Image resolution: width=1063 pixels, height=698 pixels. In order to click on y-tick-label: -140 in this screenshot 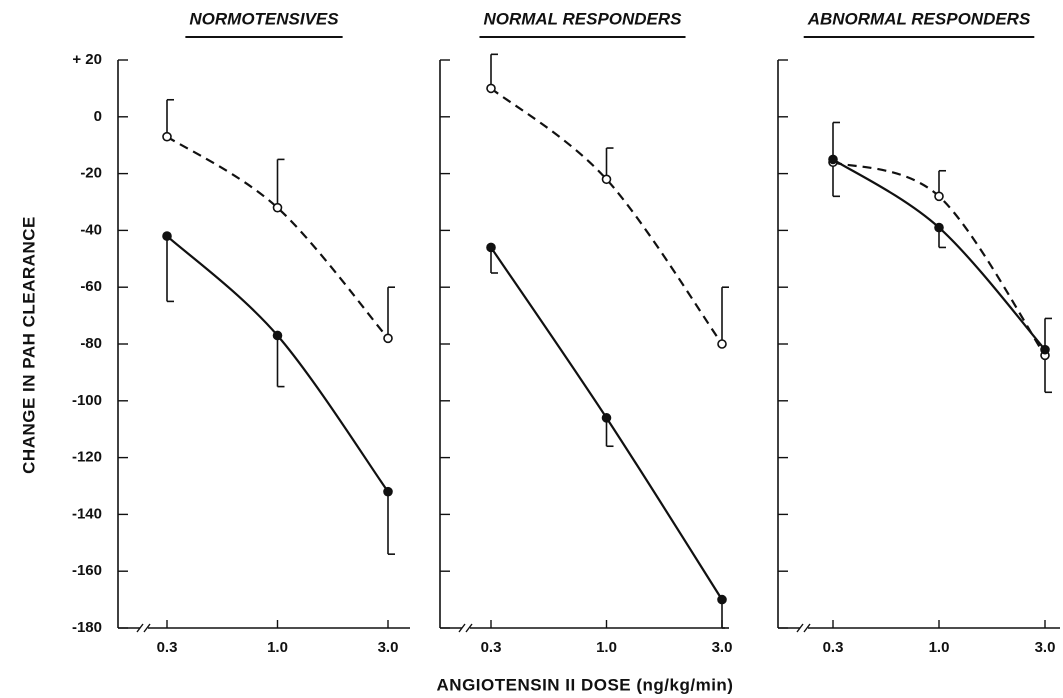, I will do `click(87, 513)`.